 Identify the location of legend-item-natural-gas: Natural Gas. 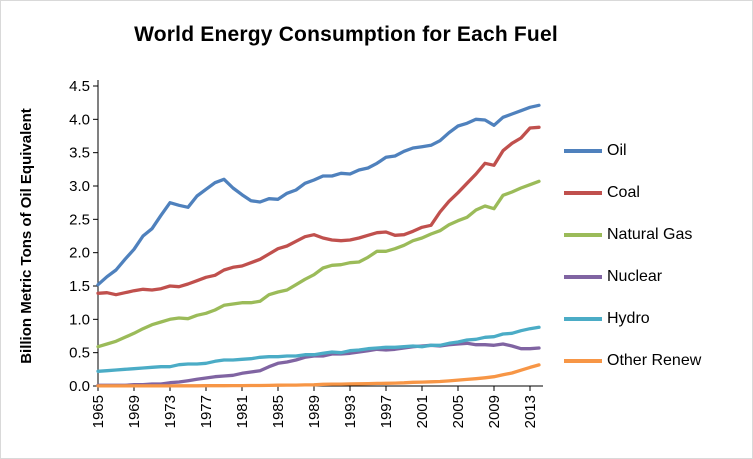
(632, 235).